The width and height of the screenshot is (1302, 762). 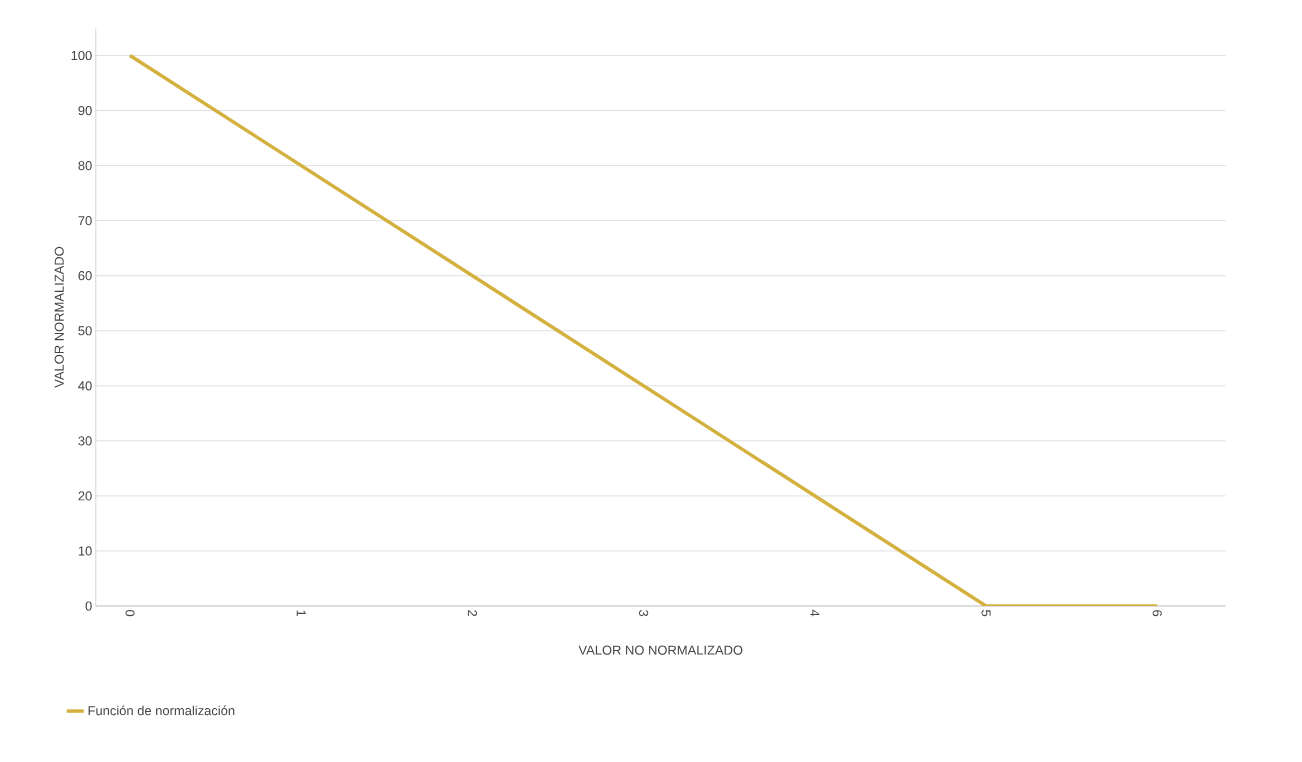 What do you see at coordinates (1157, 613) in the screenshot?
I see `x-tick-label: 6` at bounding box center [1157, 613].